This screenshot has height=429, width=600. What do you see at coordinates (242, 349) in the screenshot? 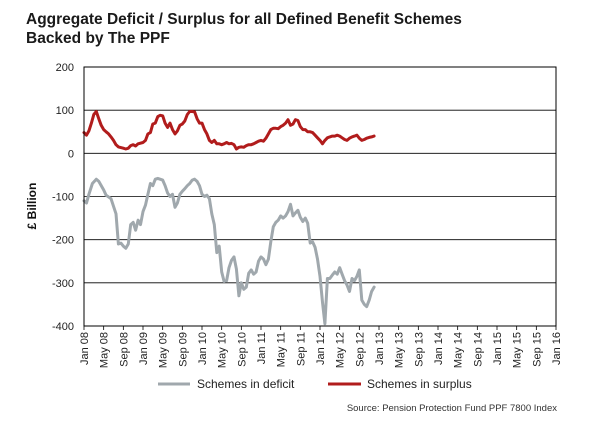
I see `x-tick-label: Sep 10` at bounding box center [242, 349].